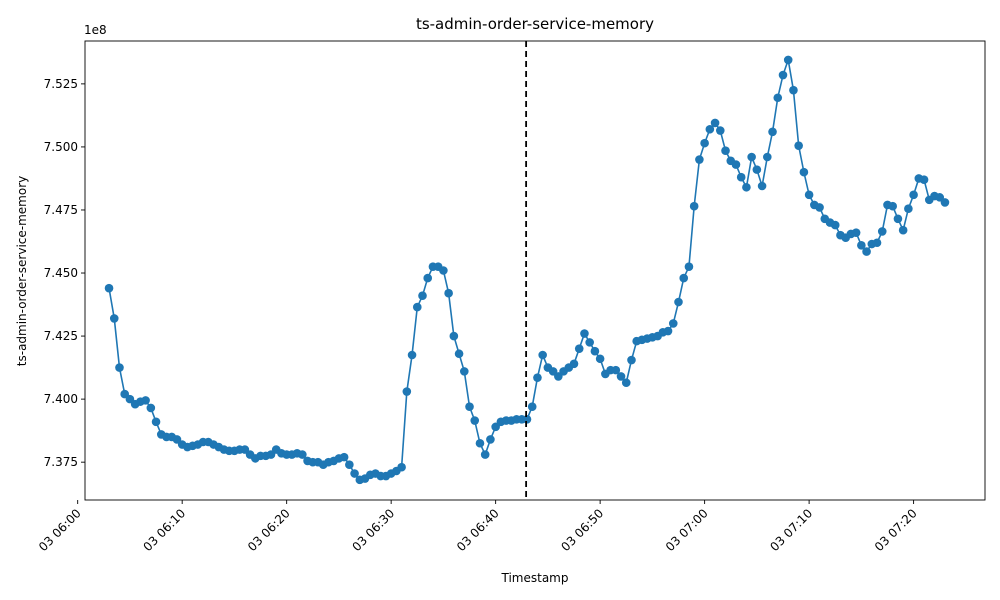 This screenshot has width=1000, height=600. What do you see at coordinates (896, 530) in the screenshot?
I see `x-tick-label: 03 07:20` at bounding box center [896, 530].